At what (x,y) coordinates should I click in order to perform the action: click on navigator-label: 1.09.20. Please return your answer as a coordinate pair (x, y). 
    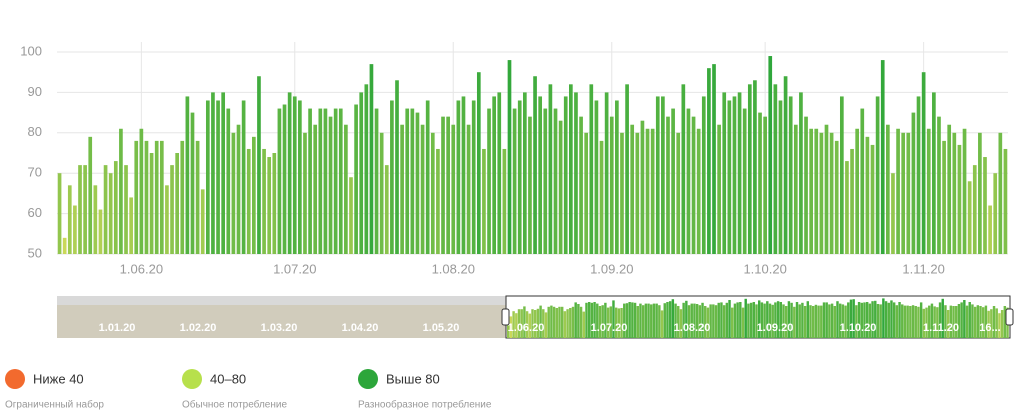
    Looking at the image, I should click on (775, 328).